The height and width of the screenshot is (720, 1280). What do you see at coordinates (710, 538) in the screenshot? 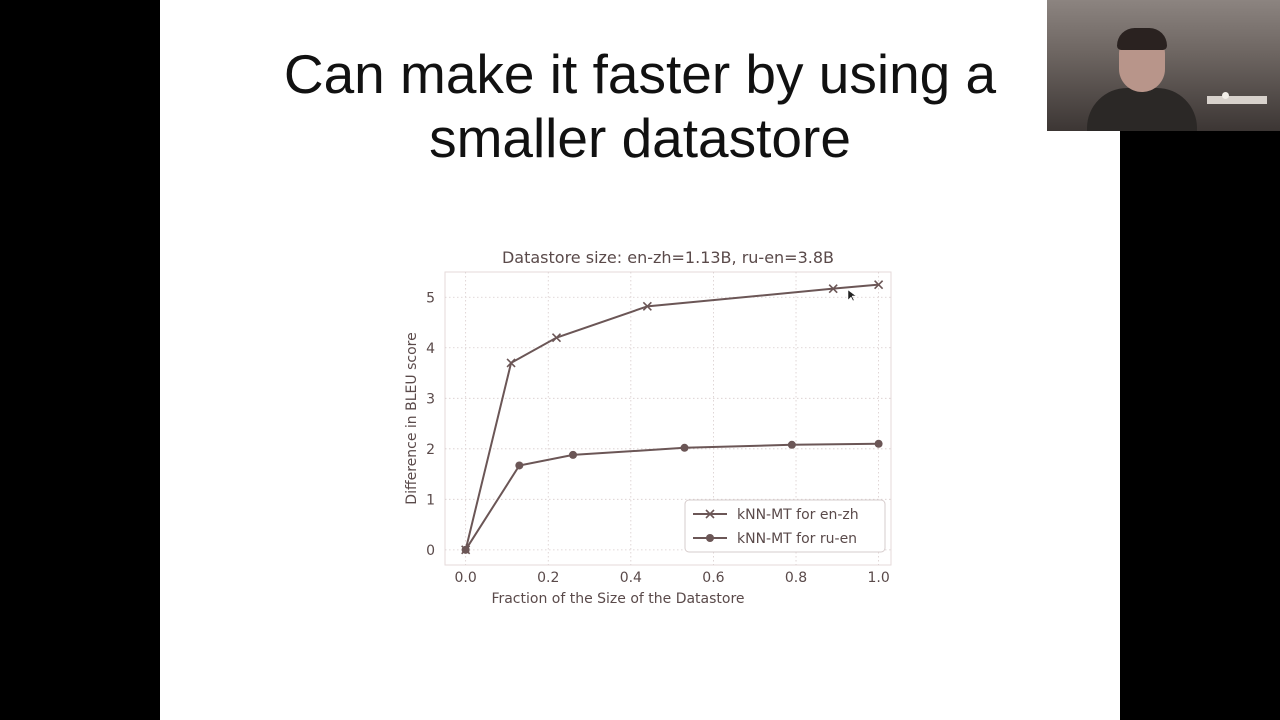
I see `legend-circle-marker` at bounding box center [710, 538].